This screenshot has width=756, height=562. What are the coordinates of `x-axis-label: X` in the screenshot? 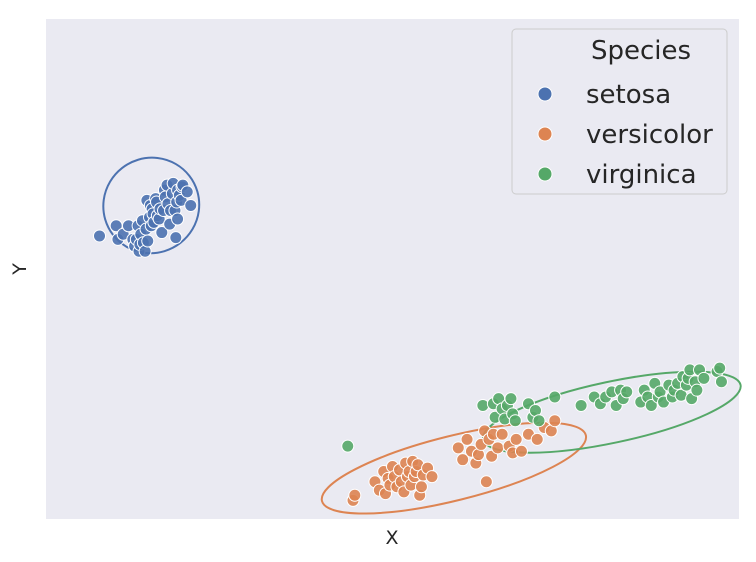 It's located at (391, 538).